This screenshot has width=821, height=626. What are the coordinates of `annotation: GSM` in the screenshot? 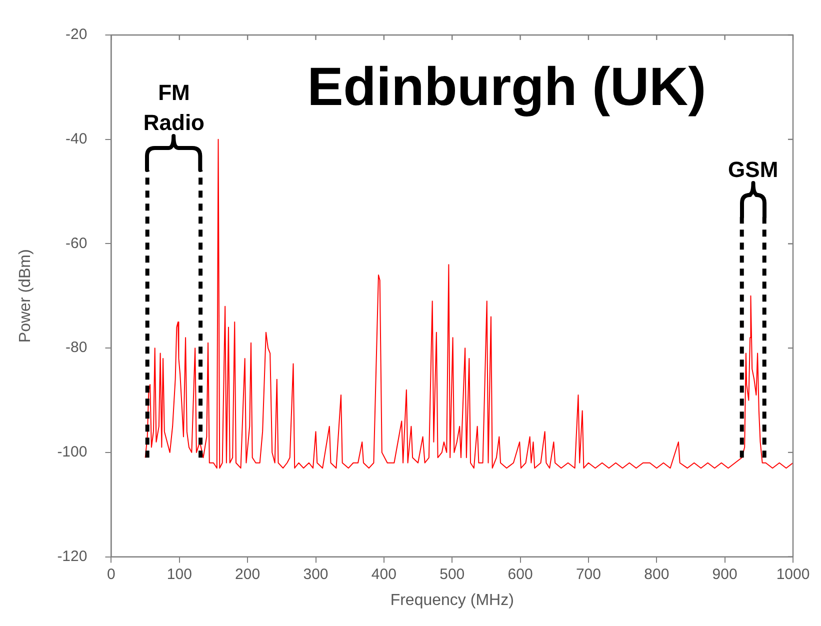 It's located at (753, 169).